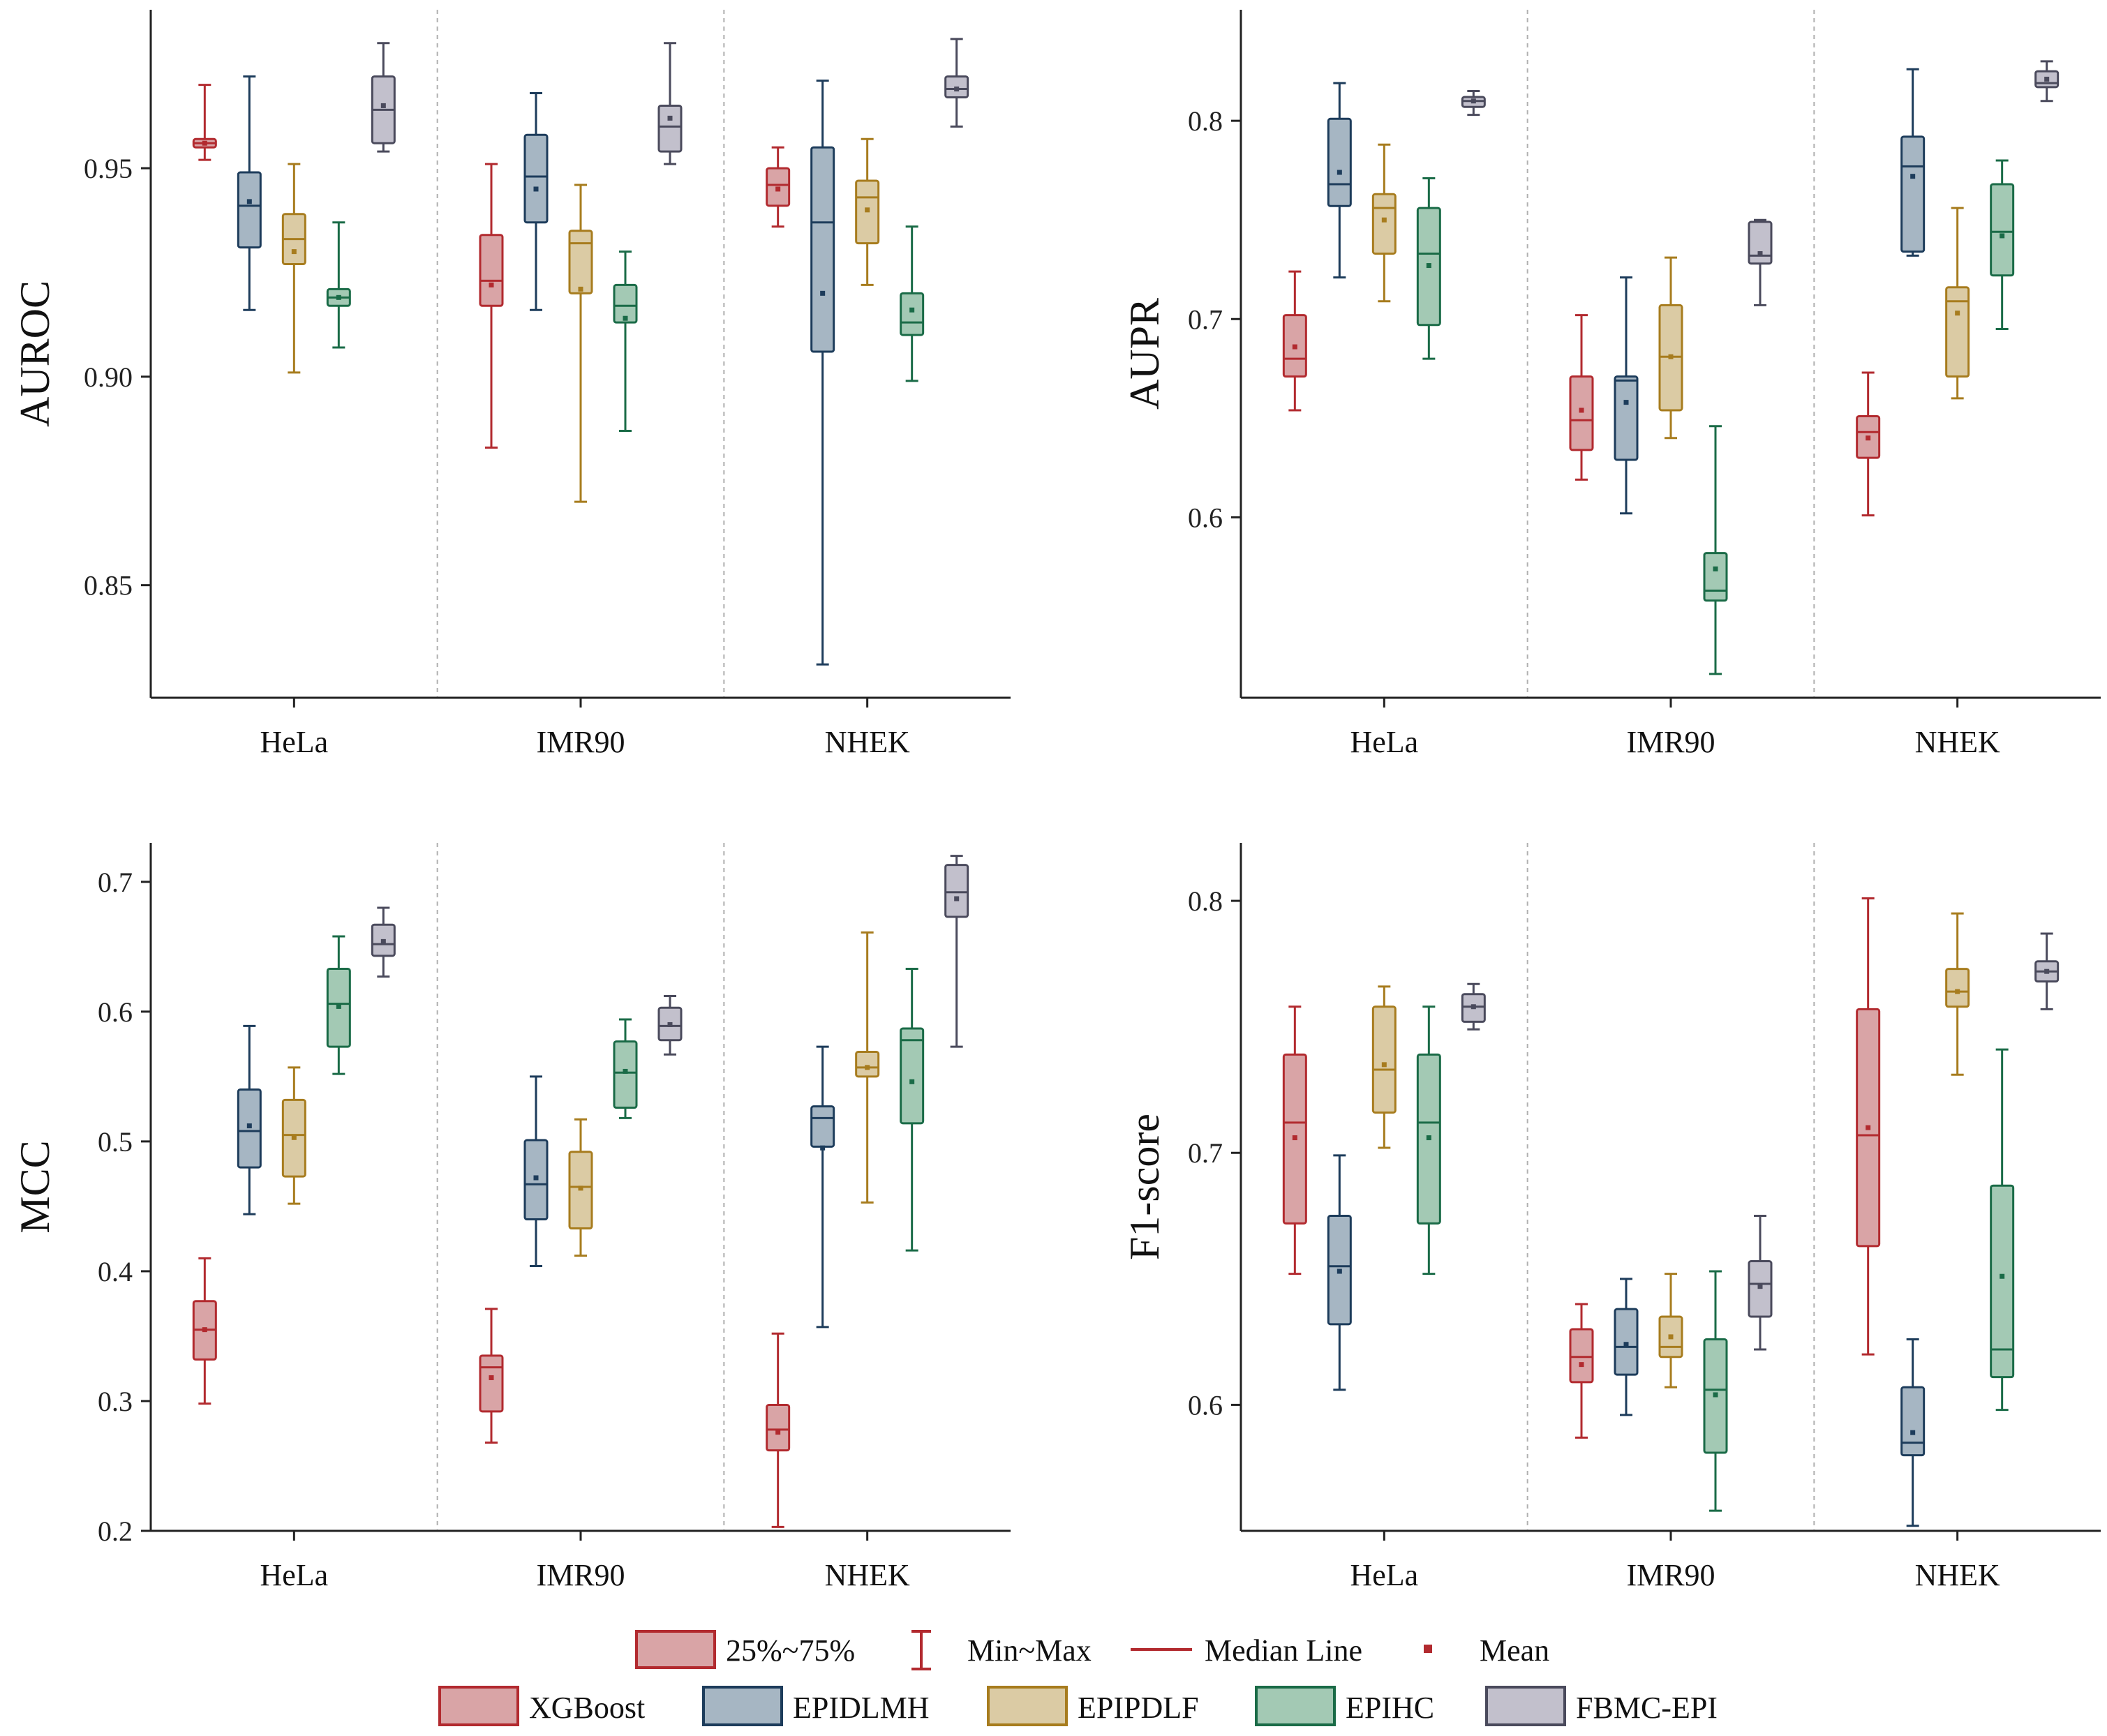 The width and height of the screenshot is (2107, 1736). I want to click on y-tick-label: 0.90, so click(109, 377).